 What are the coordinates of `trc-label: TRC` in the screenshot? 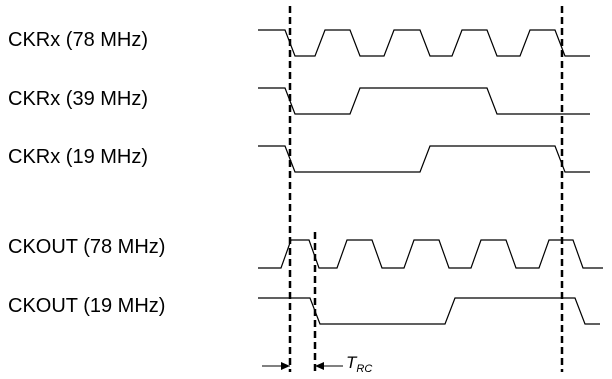 It's located at (359, 364).